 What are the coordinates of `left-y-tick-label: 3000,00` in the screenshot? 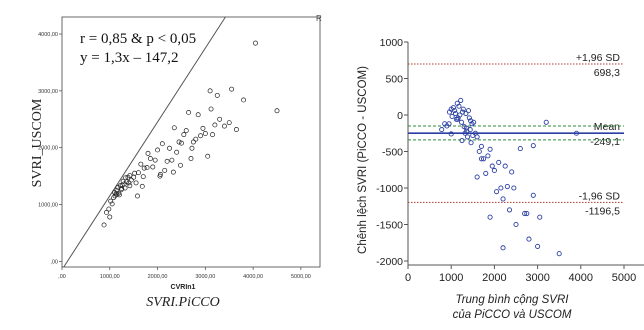 It's located at (48, 92).